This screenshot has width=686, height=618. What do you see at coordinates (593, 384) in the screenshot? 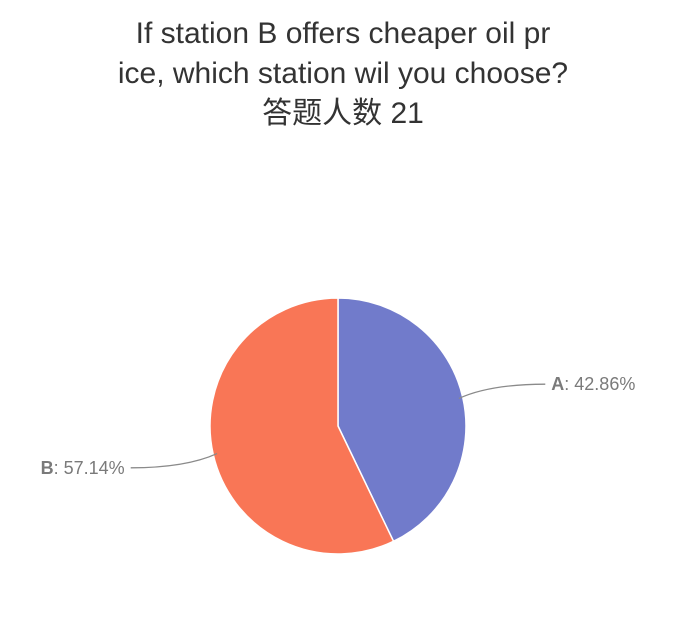
I see `slice-label-a: A: 42.86%` at bounding box center [593, 384].